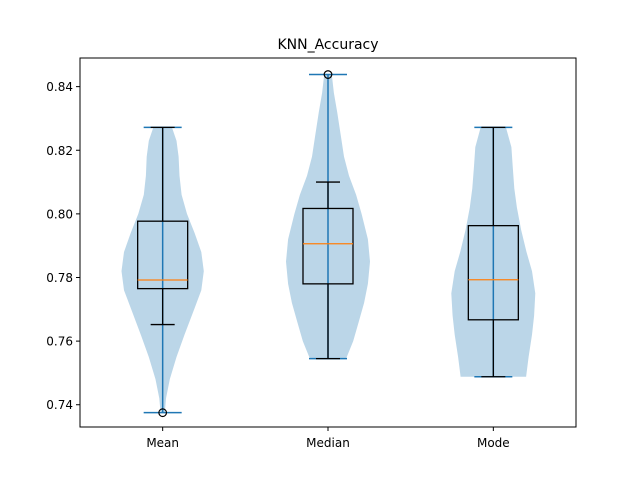 This screenshot has height=480, width=640. I want to click on y-tick-label-1: 0.76, so click(59, 342).